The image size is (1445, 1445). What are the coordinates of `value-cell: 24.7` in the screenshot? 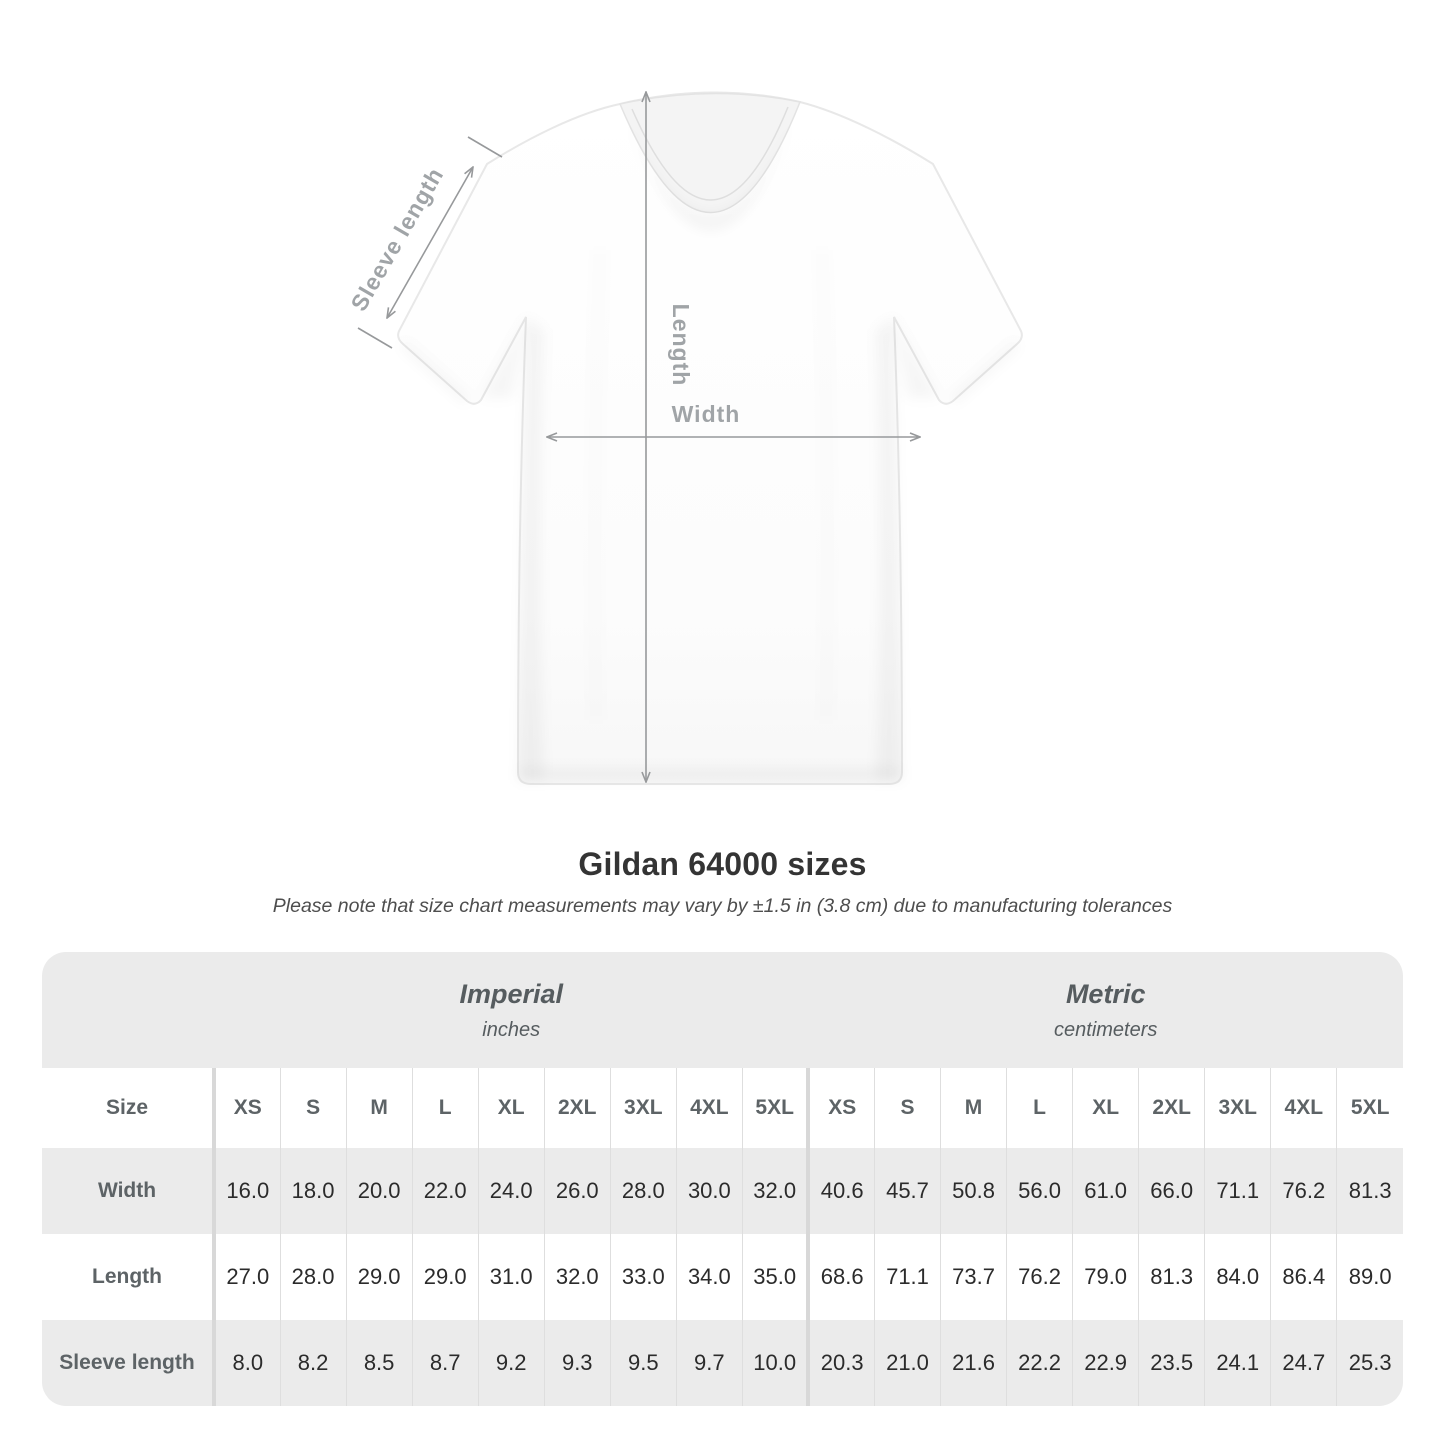 It's located at (1303, 1363).